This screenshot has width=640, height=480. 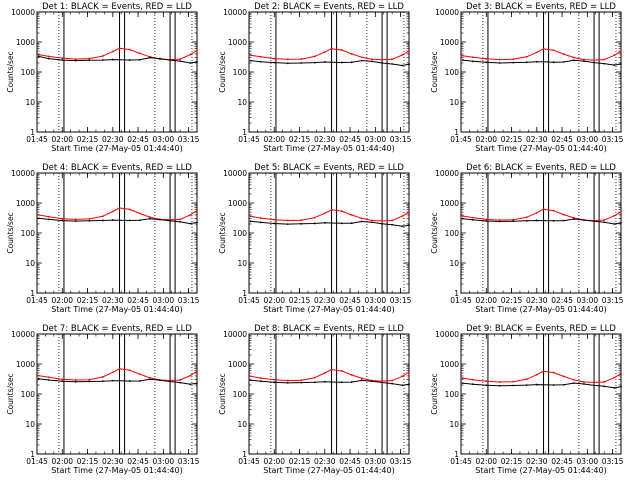 I want to click on black-series-line, so click(x=118, y=221).